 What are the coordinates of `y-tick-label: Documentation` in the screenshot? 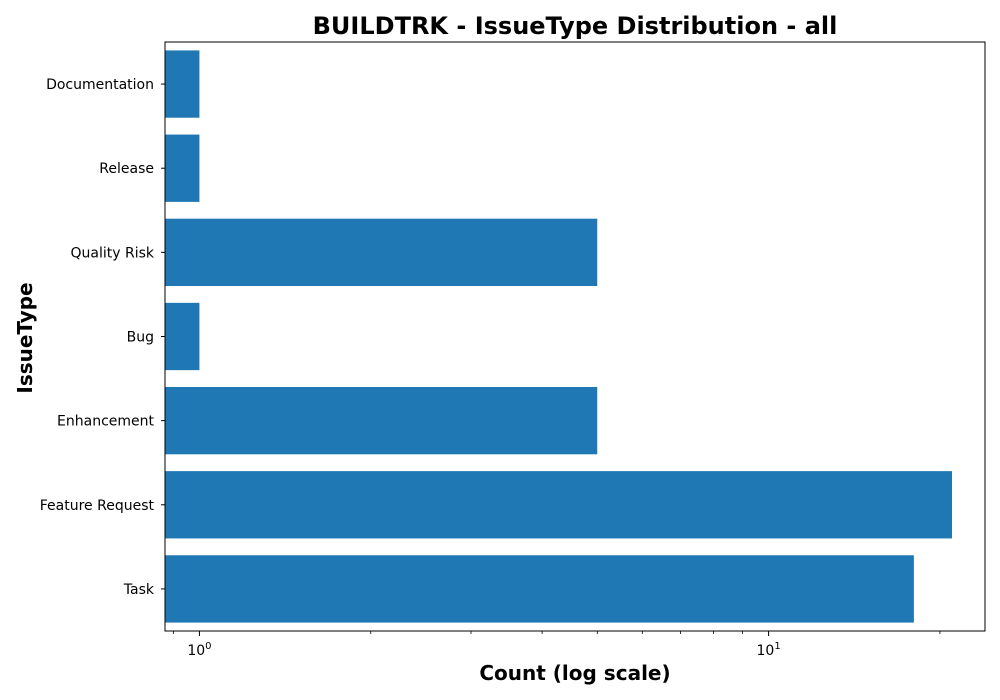 It's located at (100, 85).